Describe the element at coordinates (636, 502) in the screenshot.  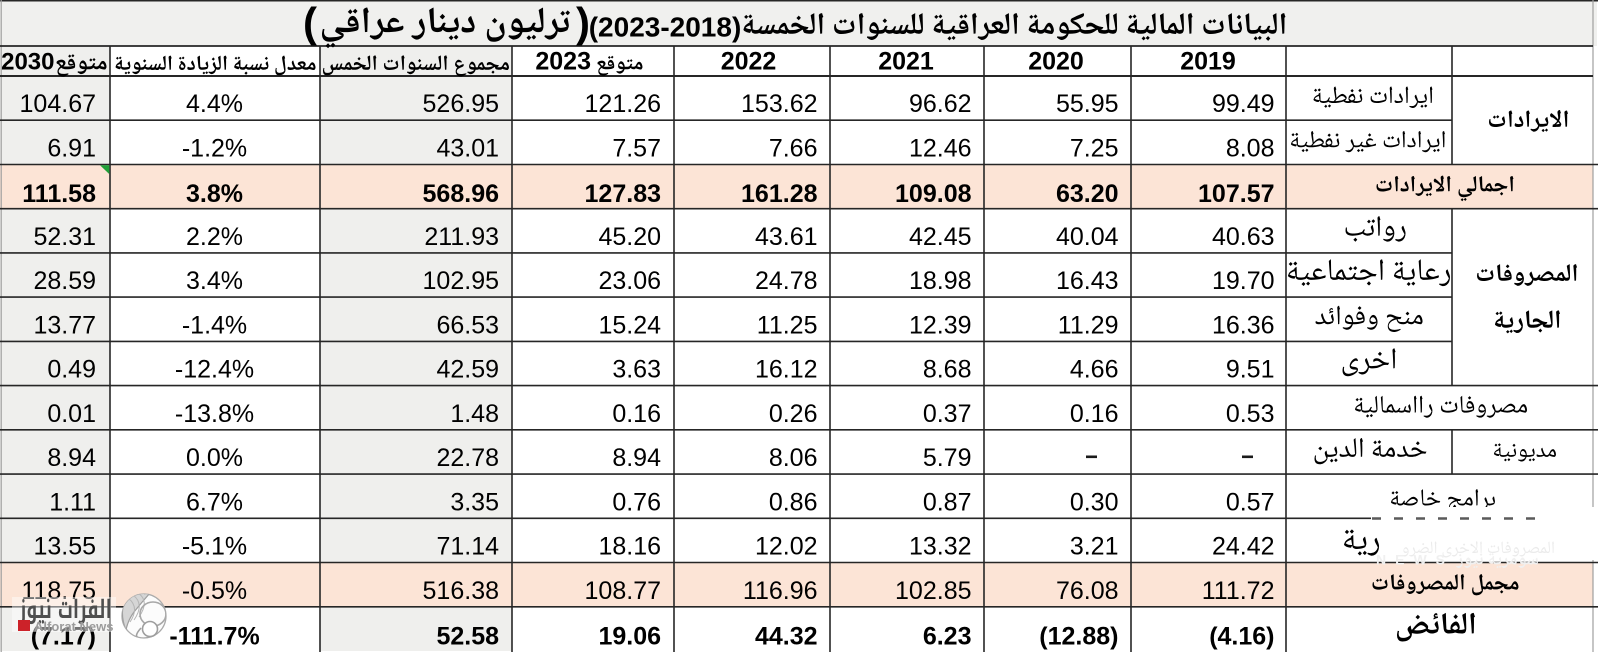
I see `svg-text: 0.76` at that location.